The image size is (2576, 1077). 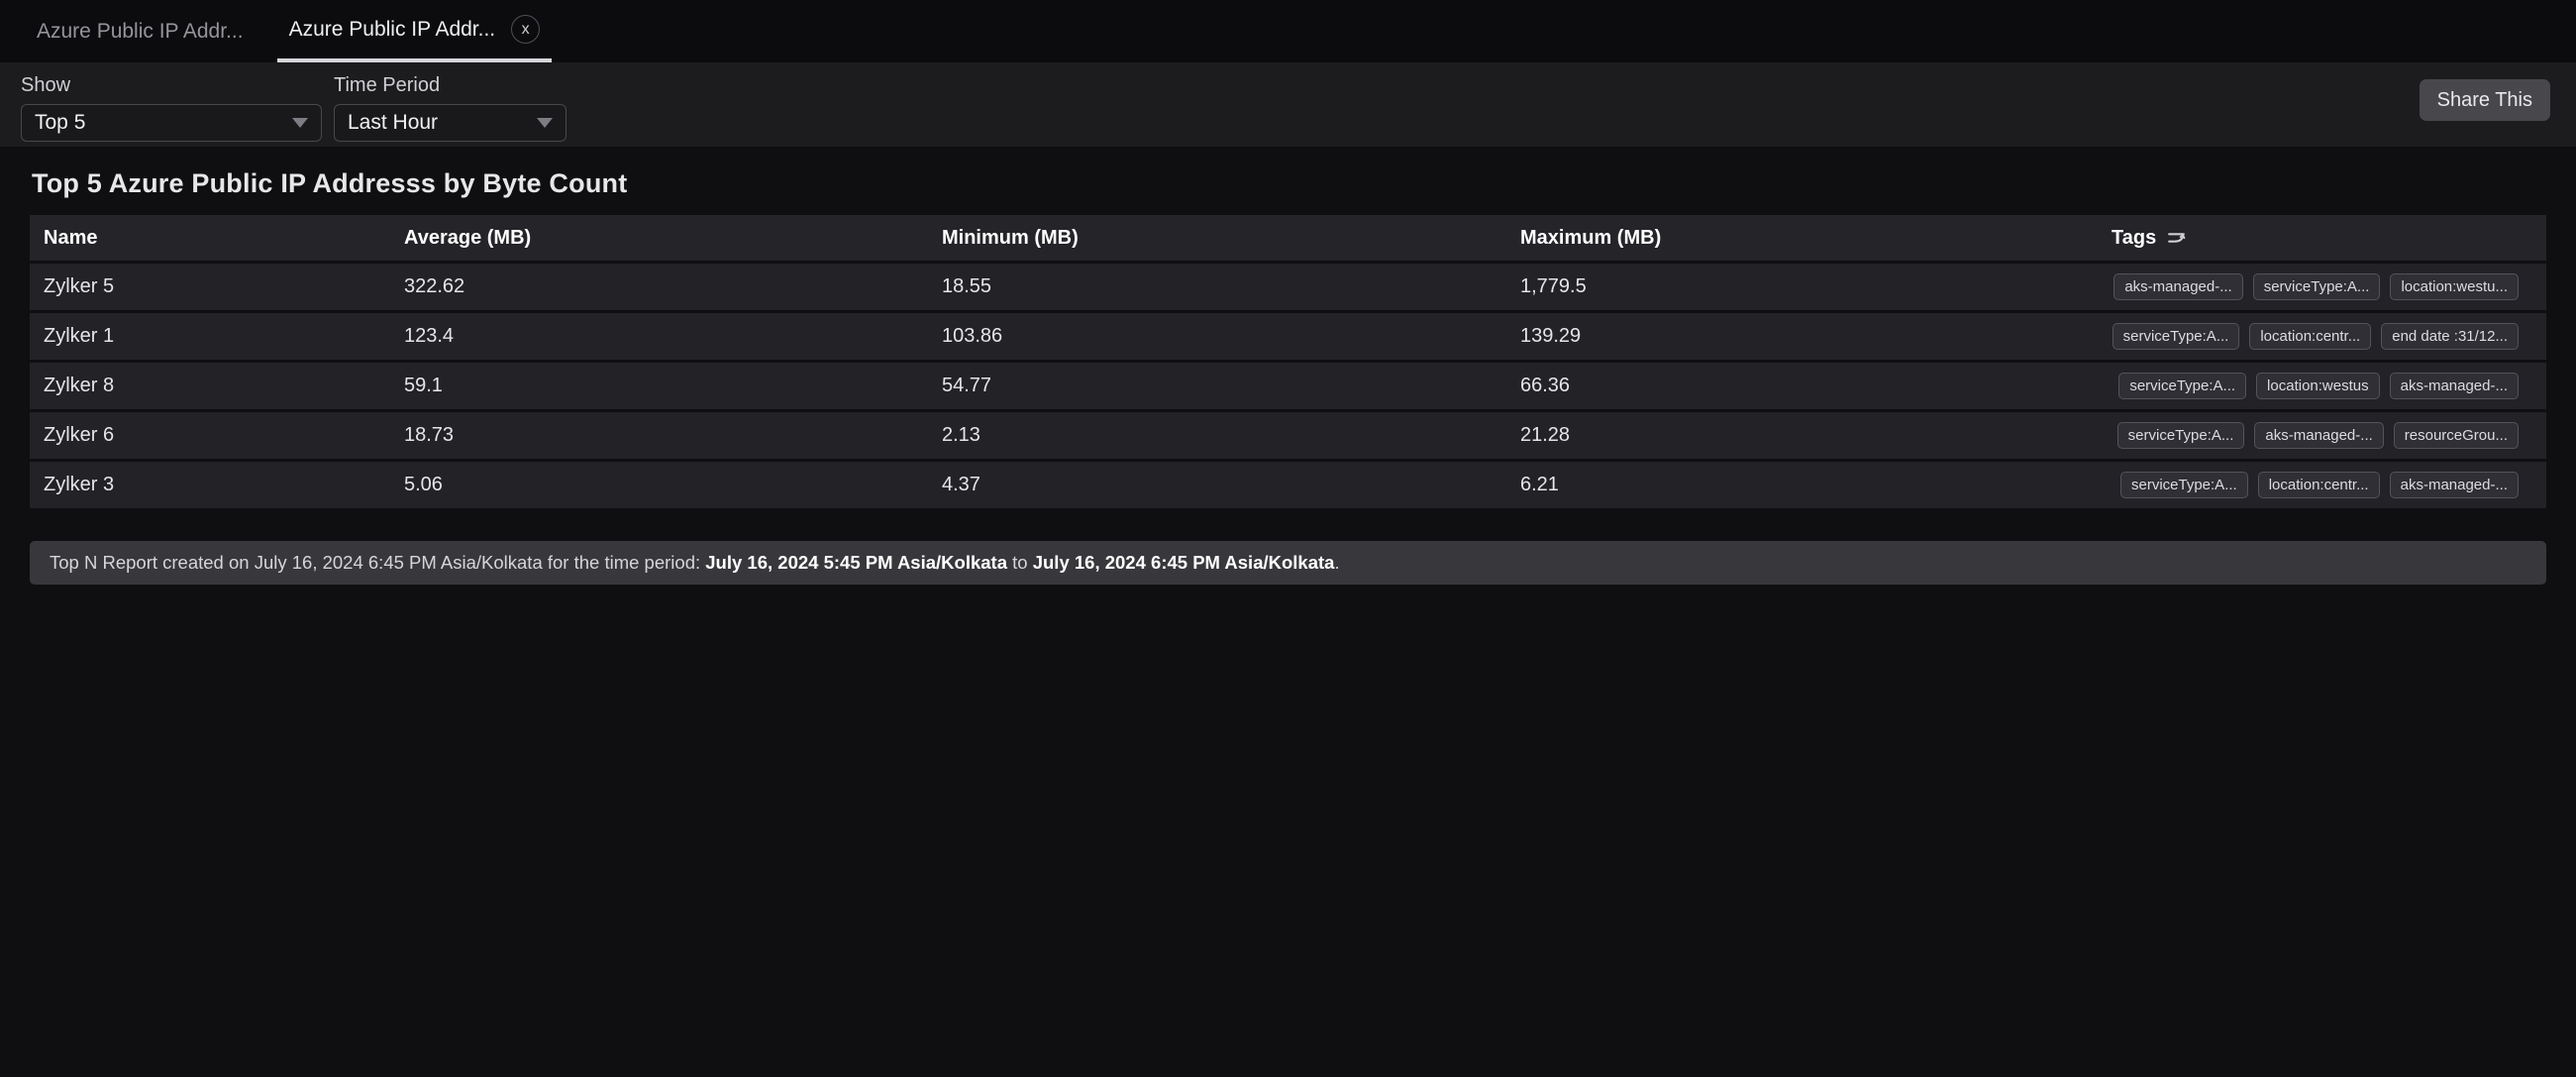 I want to click on cell-maximum: 21.28, so click(x=1545, y=435).